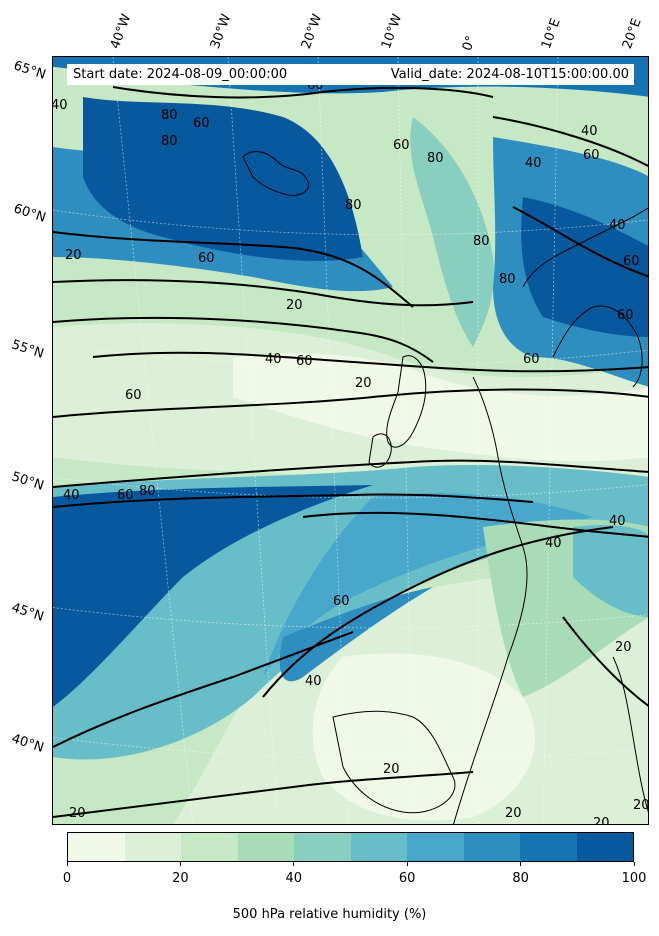 This screenshot has width=659, height=936. I want to click on colorbar-tick-label: 0, so click(67, 878).